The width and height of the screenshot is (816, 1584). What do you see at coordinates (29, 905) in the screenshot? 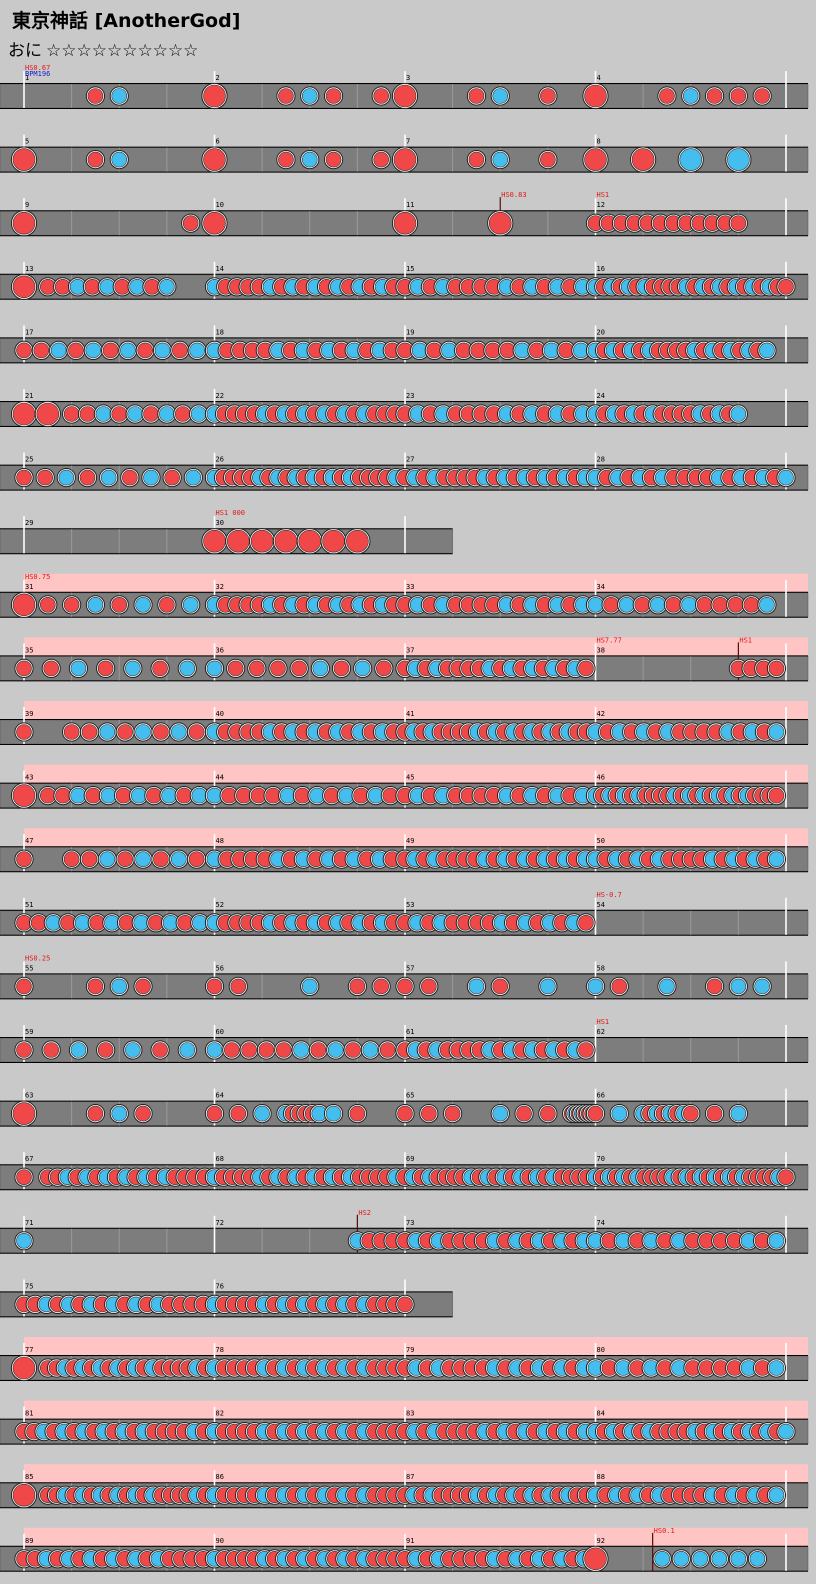
I see `bar-number: 51` at bounding box center [29, 905].